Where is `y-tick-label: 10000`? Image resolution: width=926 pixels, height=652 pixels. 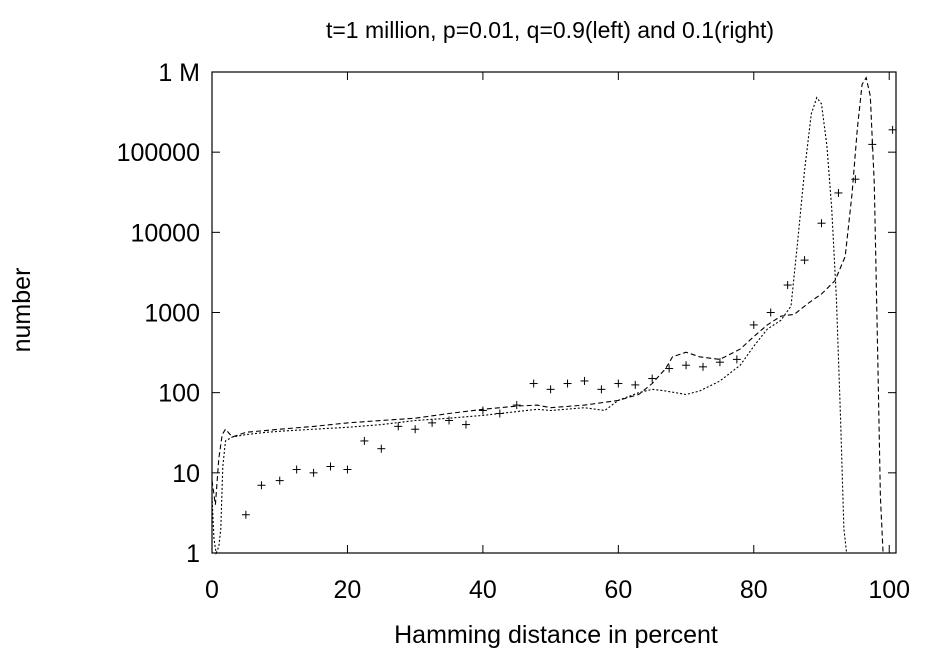
y-tick-label: 10000 is located at coordinates (165, 233).